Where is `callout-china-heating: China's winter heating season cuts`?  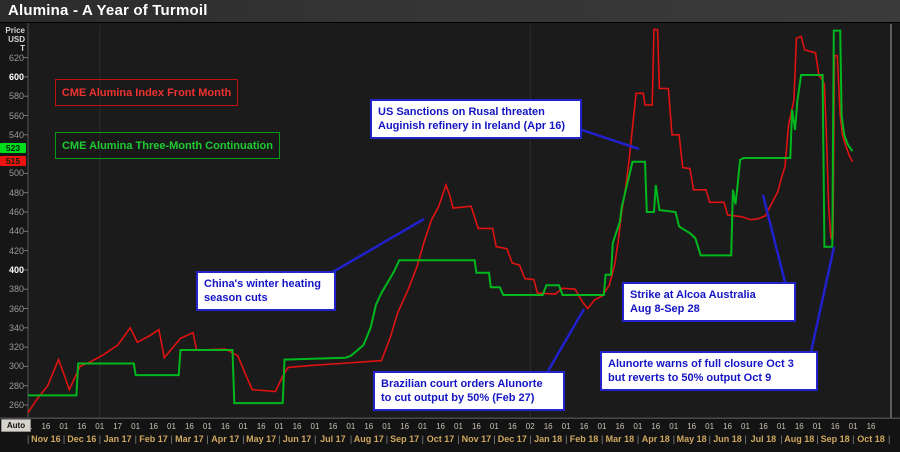 callout-china-heating: China's winter heating season cuts is located at coordinates (266, 291).